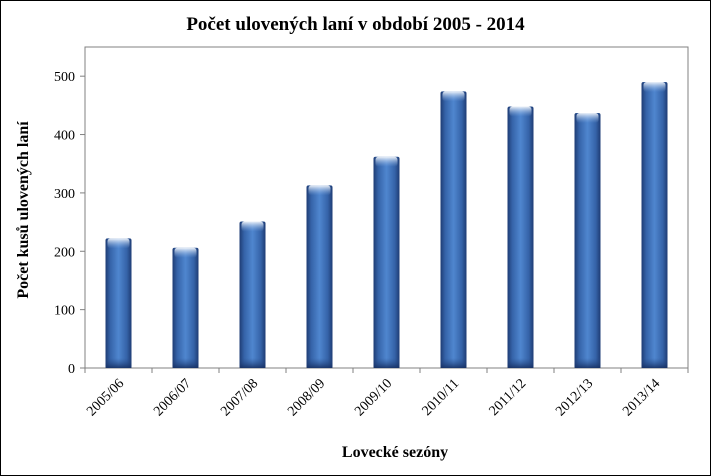  What do you see at coordinates (373, 397) in the screenshot?
I see `x-tick-label: 2009/10` at bounding box center [373, 397].